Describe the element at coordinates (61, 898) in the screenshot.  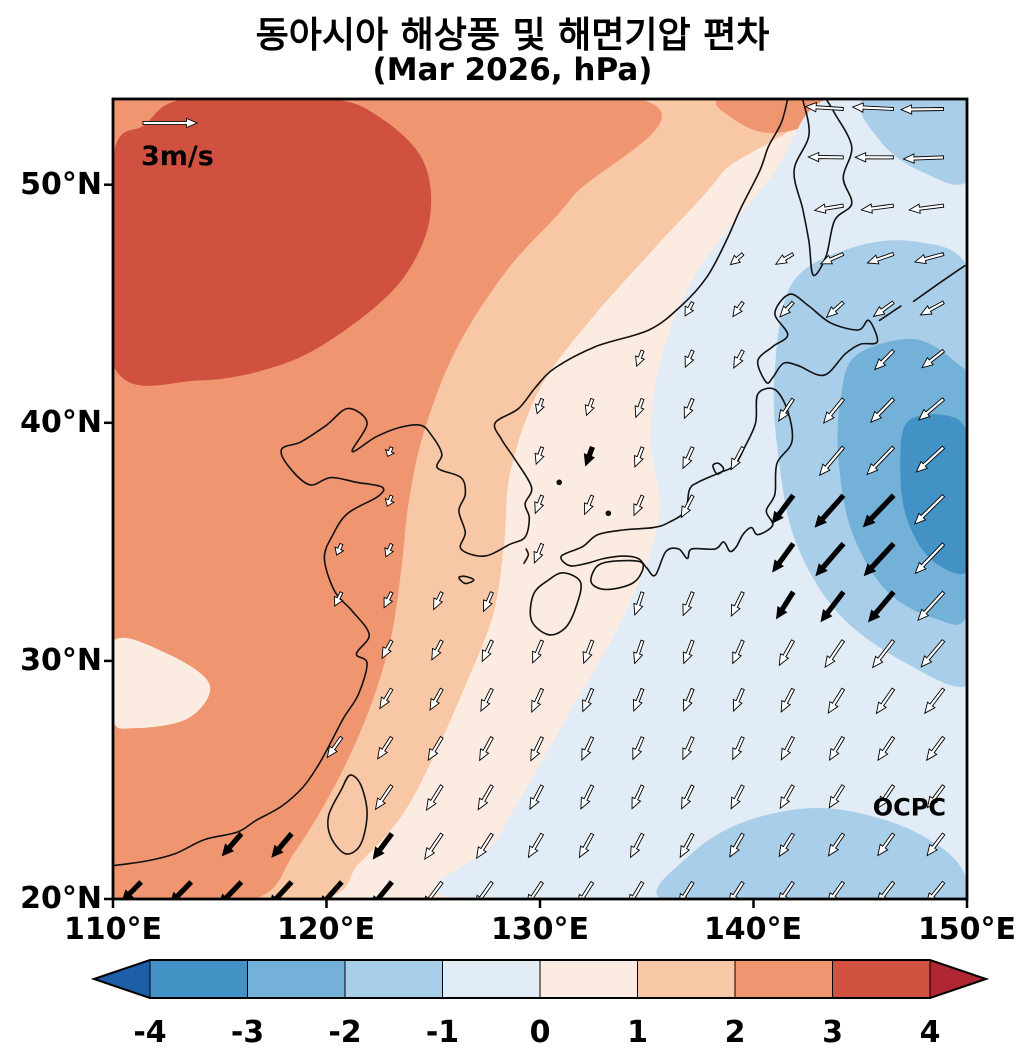
I see `y-axis-label: 20°N` at that location.